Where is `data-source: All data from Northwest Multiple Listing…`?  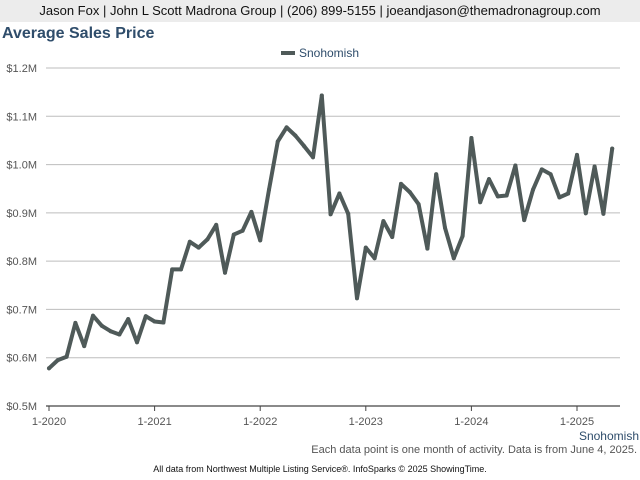
data-source: All data from Northwest Multiple Listing… is located at coordinates (320, 469).